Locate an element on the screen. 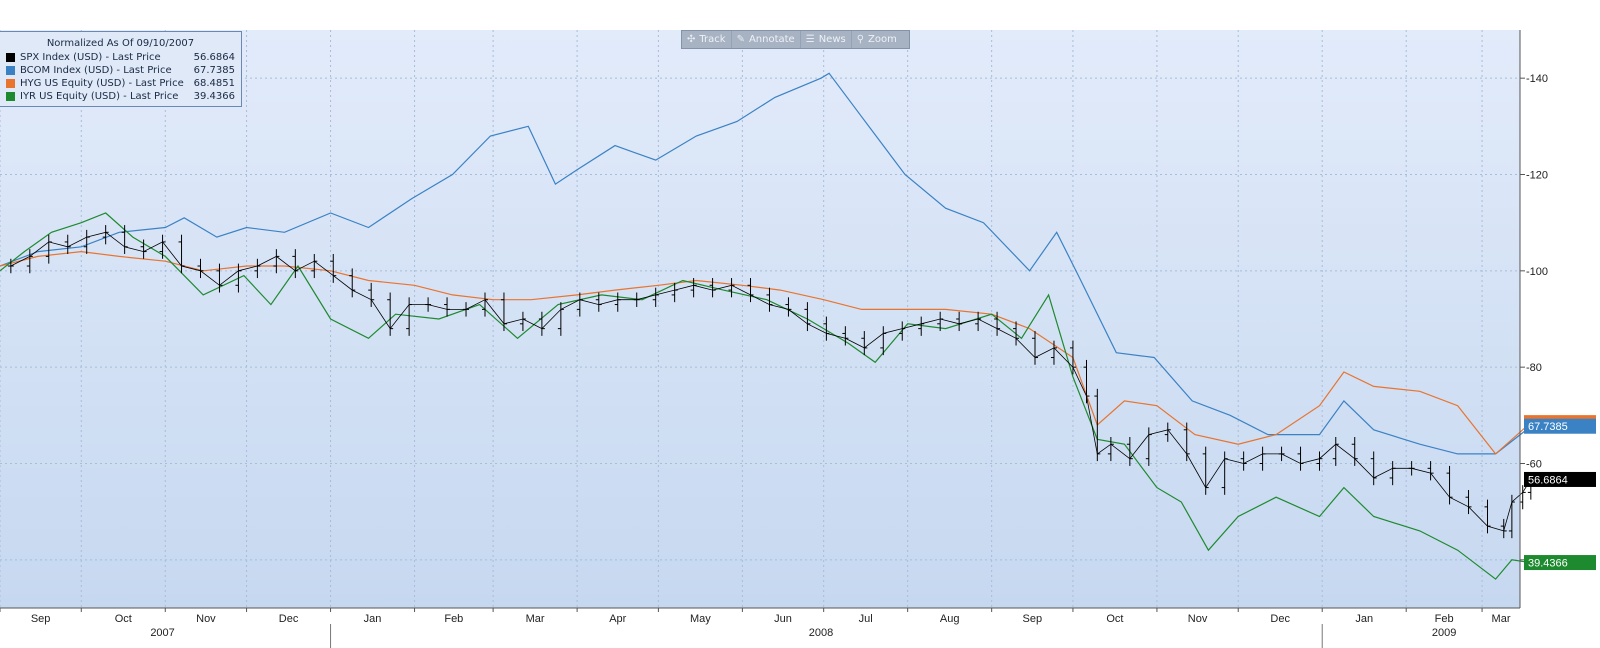 Image resolution: width=1600 pixels, height=648 pixels. zoom-label: Zoom is located at coordinates (882, 39).